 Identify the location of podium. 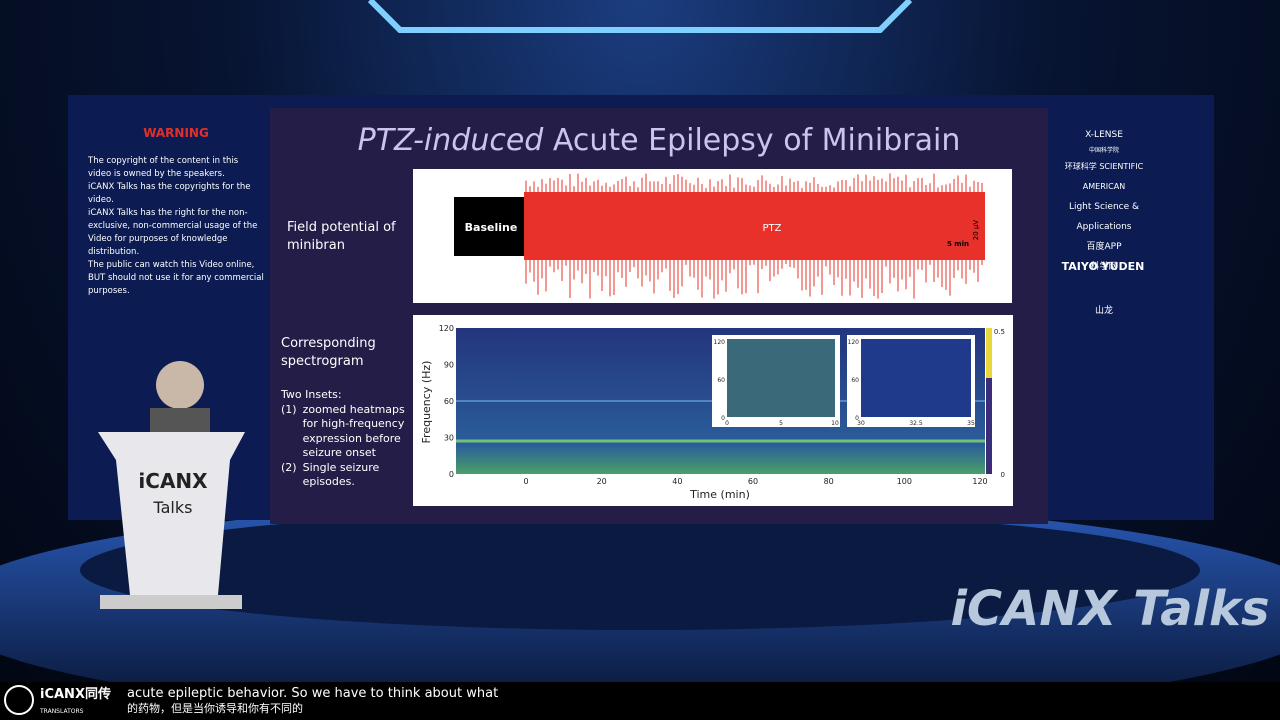
(171, 513).